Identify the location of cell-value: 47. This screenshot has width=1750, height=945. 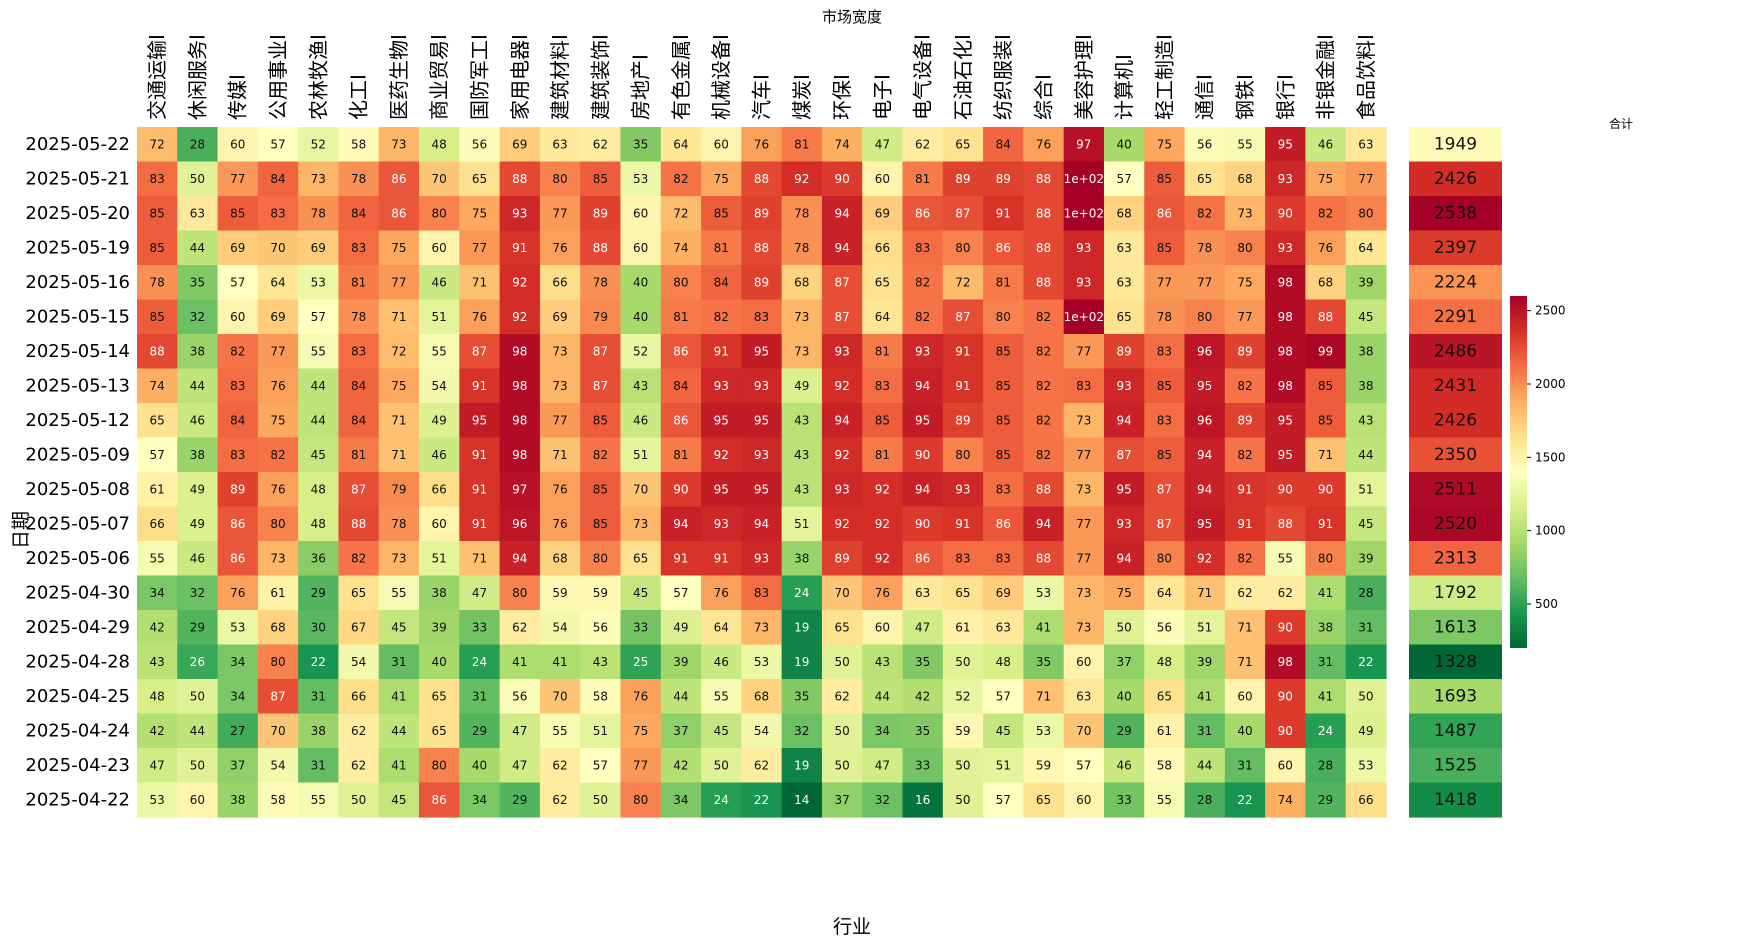
(922, 627).